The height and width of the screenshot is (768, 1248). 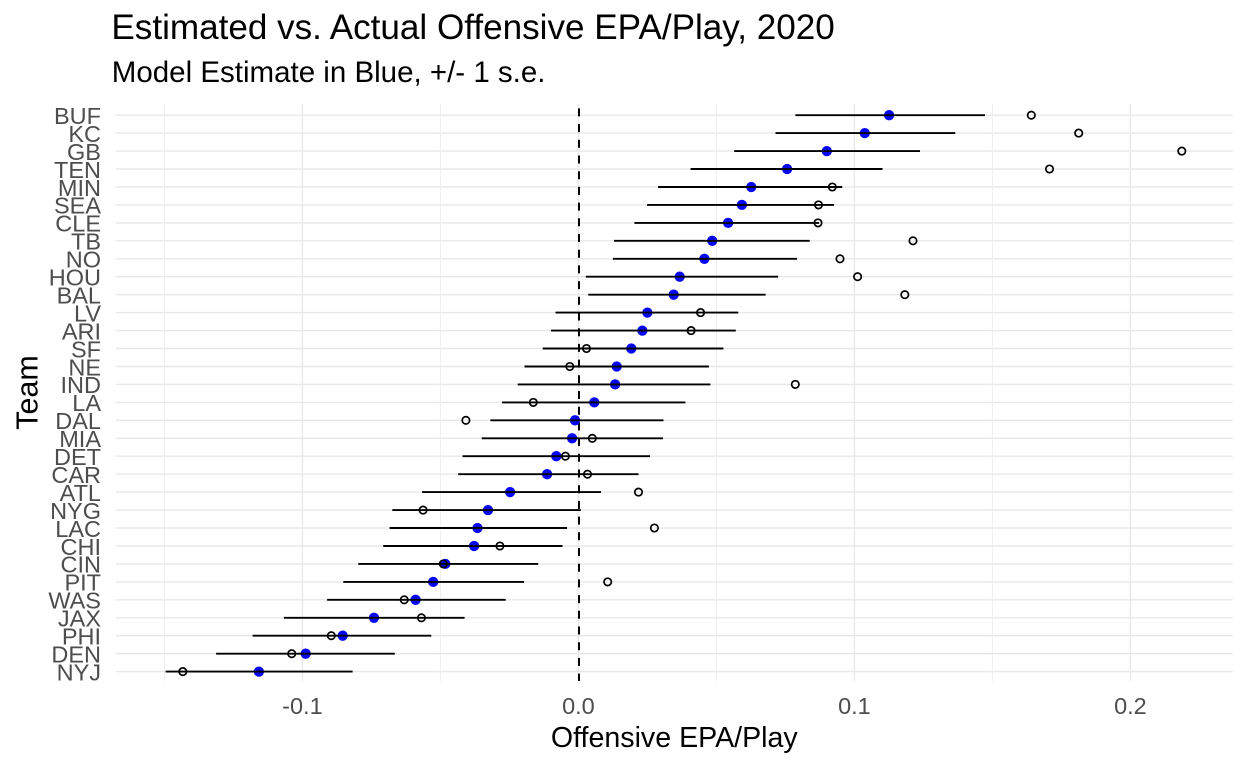 I want to click on svg-text: Team, so click(x=27, y=392).